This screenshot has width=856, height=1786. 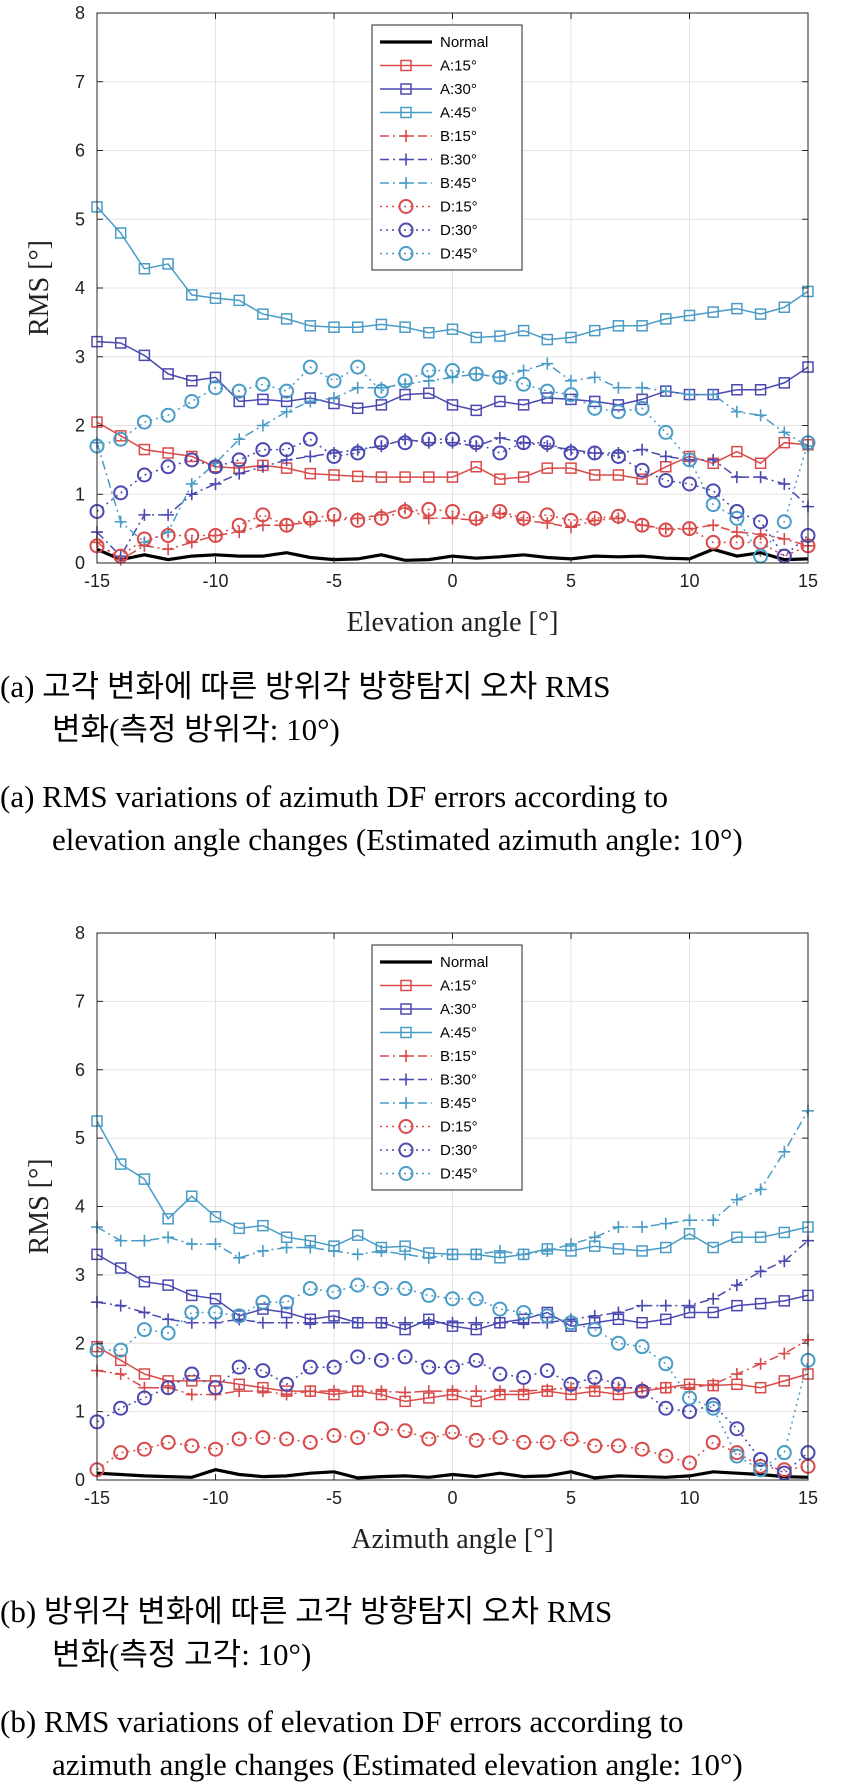 I want to click on chart-b-legend-label: B:15°, so click(x=458, y=1056).